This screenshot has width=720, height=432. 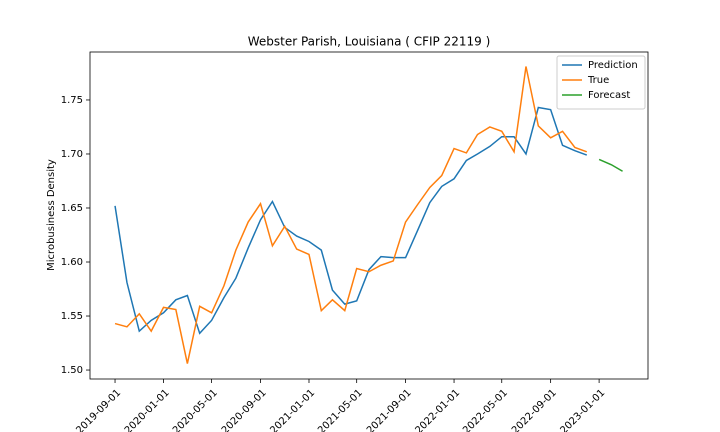 What do you see at coordinates (598, 80) in the screenshot?
I see `legend-label: True` at bounding box center [598, 80].